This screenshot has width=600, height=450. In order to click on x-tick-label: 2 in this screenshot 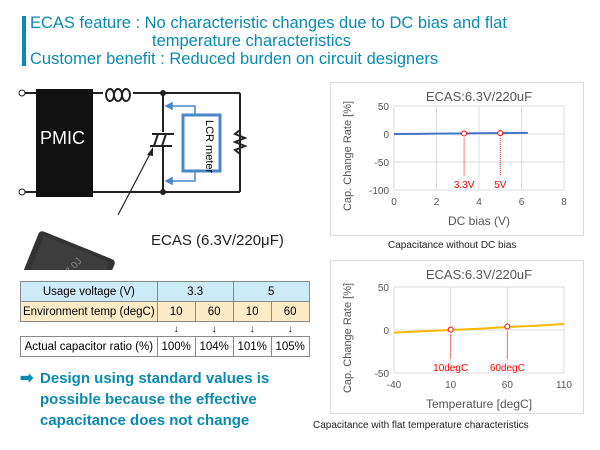, I will do `click(437, 202)`.